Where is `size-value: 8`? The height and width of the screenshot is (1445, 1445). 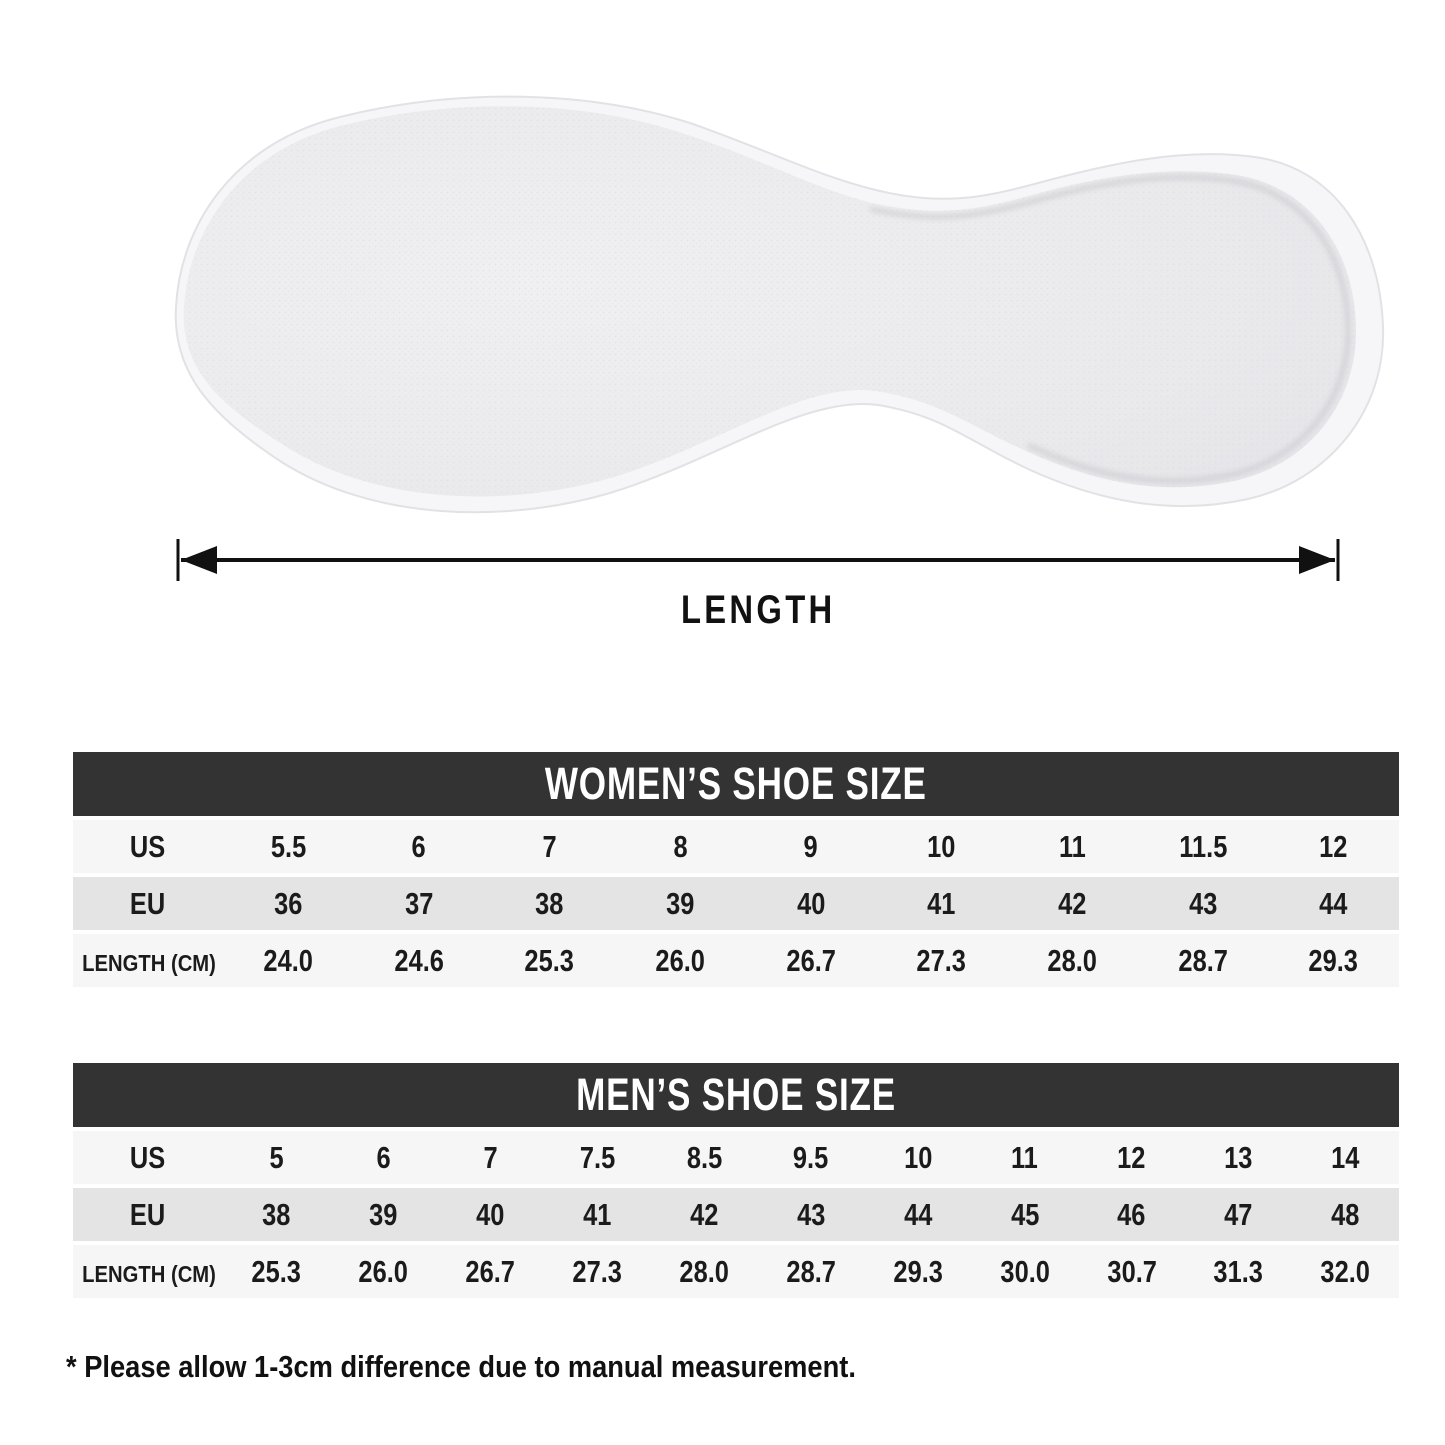
size-value: 8 is located at coordinates (680, 846).